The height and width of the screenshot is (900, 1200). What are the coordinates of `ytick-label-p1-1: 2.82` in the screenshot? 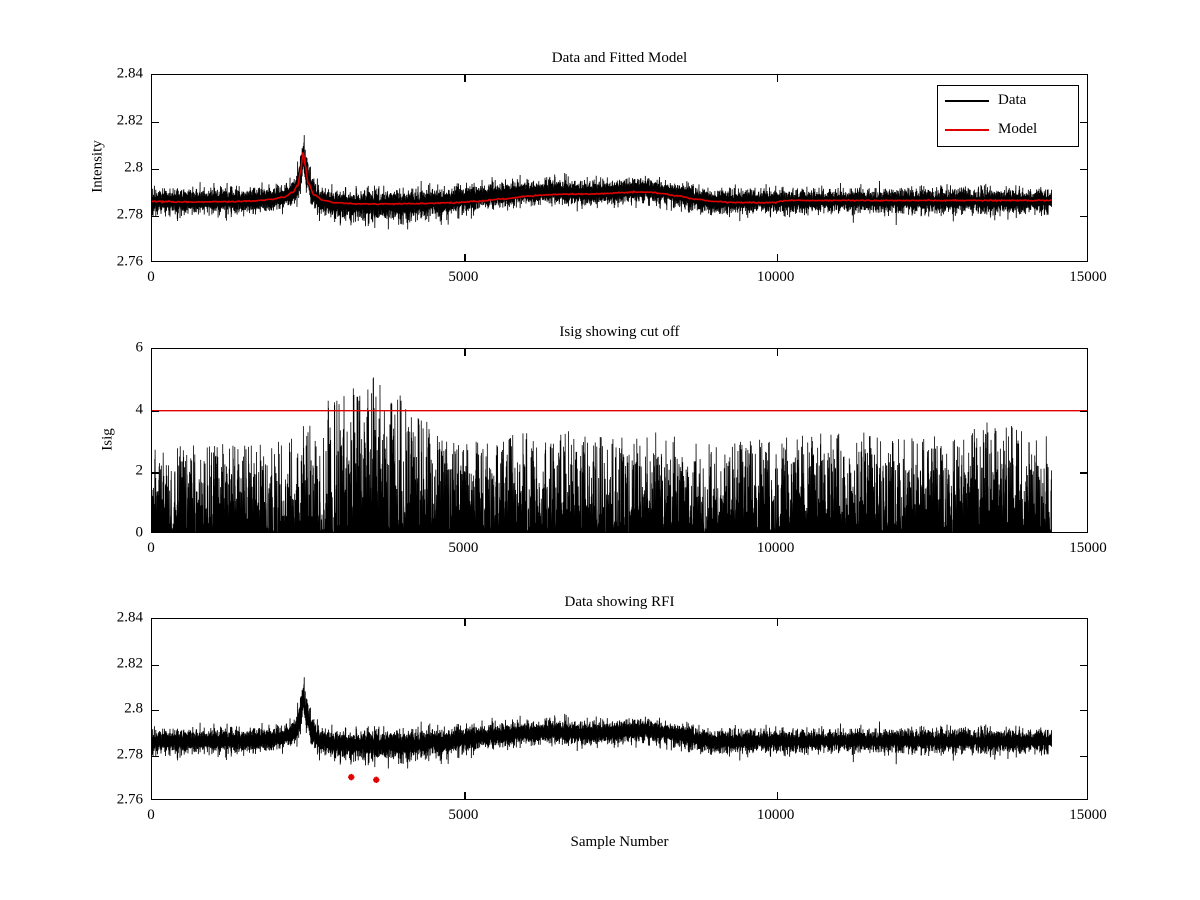 It's located at (129, 120).